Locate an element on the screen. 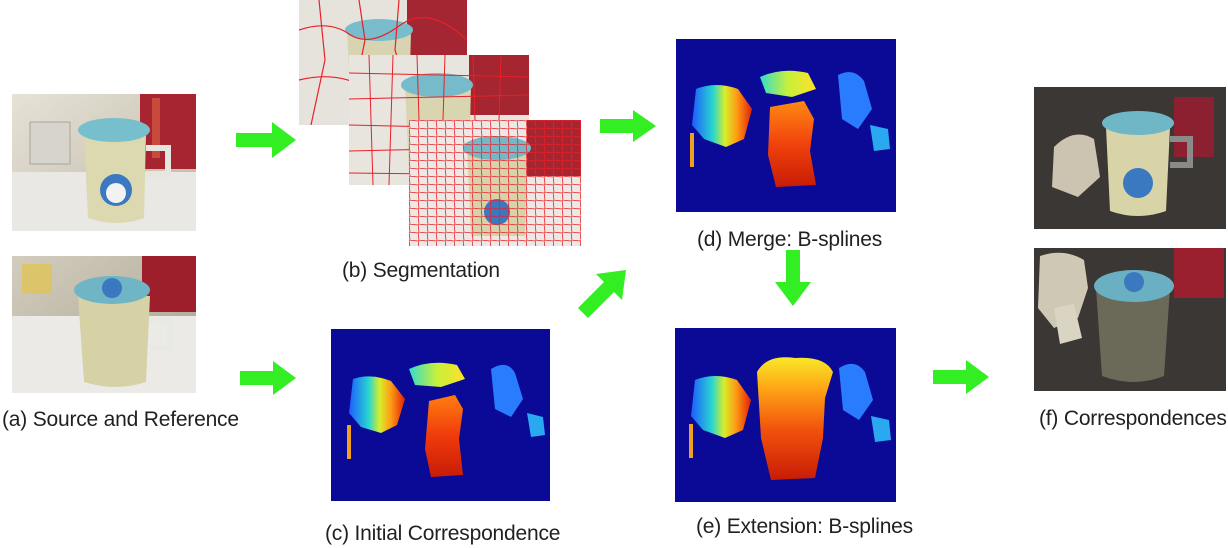 The image size is (1228, 548). reference-photo is located at coordinates (104, 324).